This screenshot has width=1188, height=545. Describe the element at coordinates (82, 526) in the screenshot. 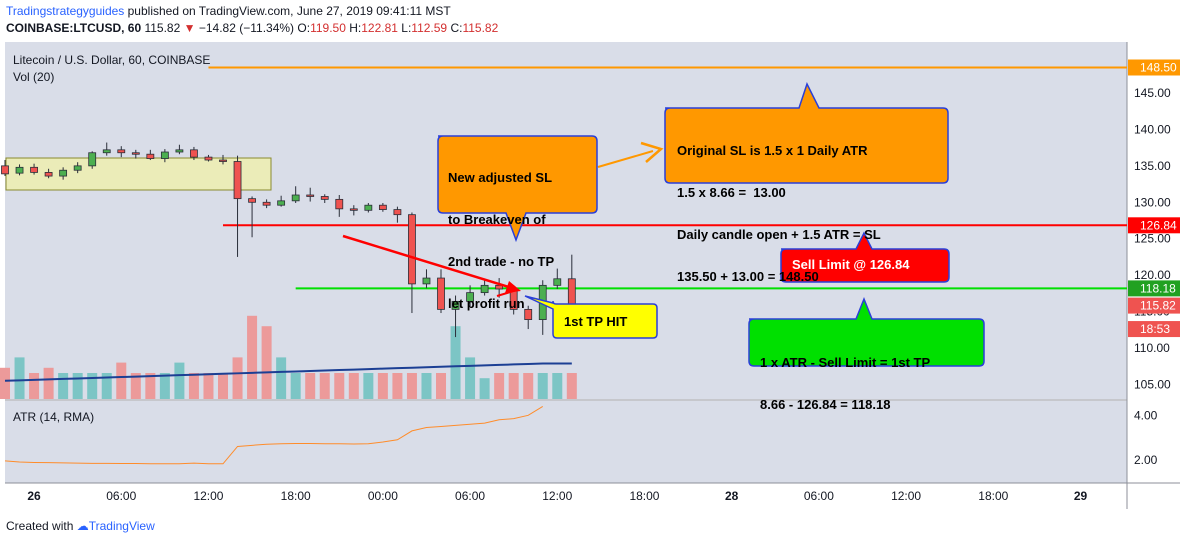

I see `tradingview-logo-icon: ☁` at that location.